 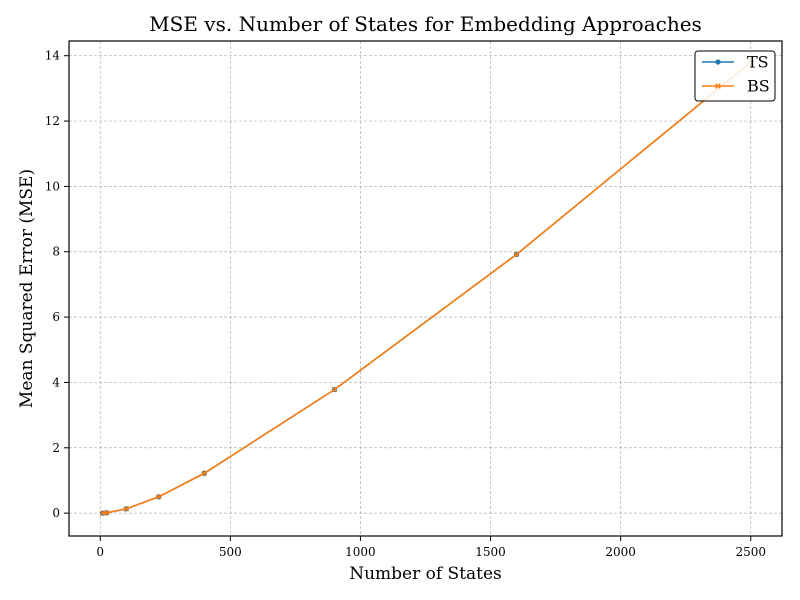 I want to click on y-tick-label: 6, so click(x=56, y=317).